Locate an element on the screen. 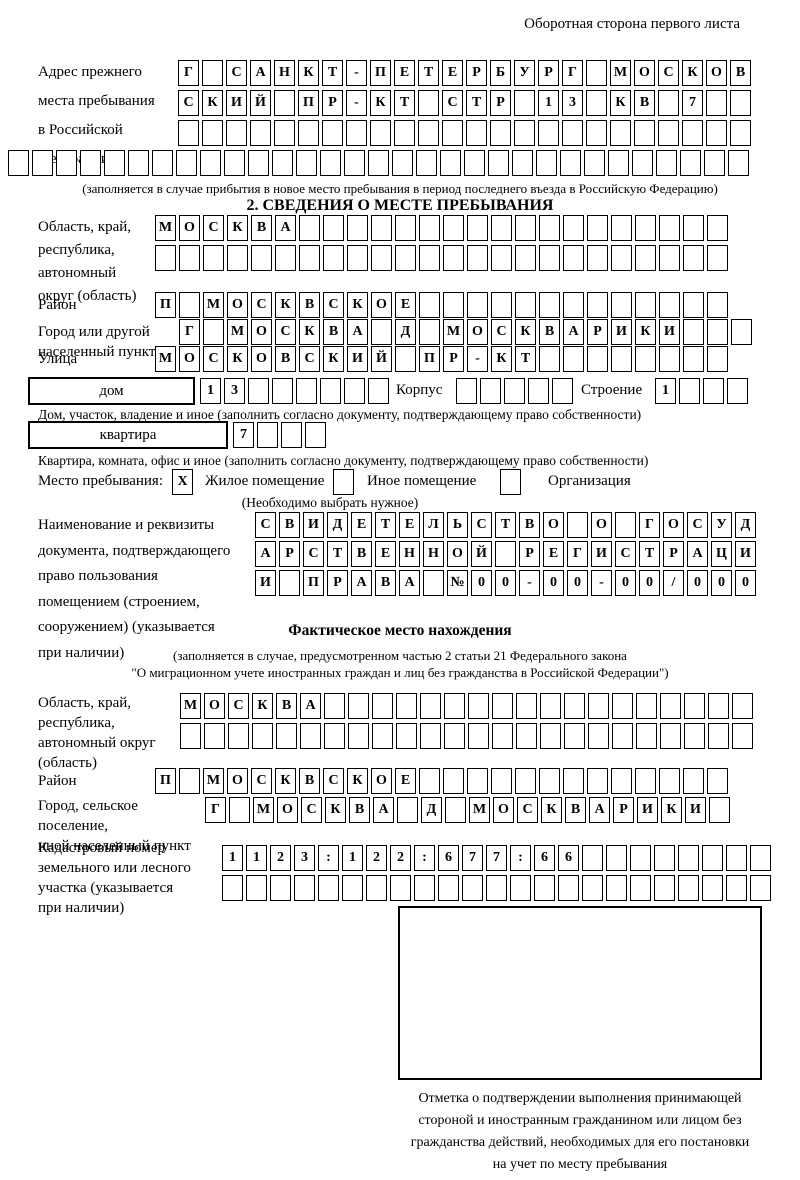 The image size is (800, 1180). char-cell: И is located at coordinates (313, 525).